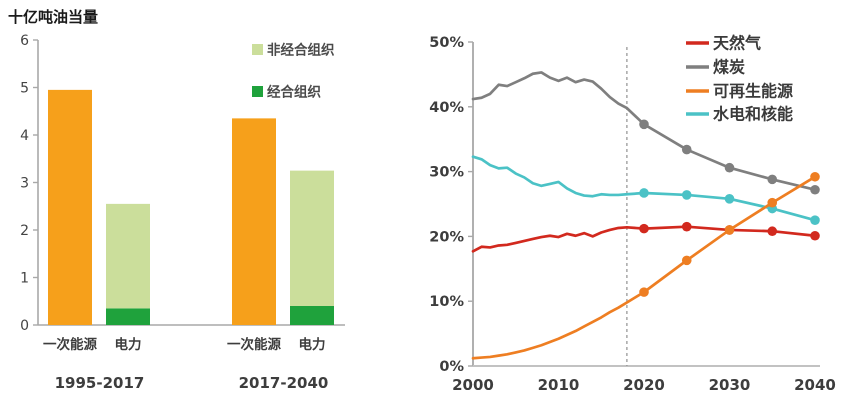 Image resolution: width=851 pixels, height=410 pixels. Describe the element at coordinates (644, 239) in the screenshot. I see `series-line-natural-gas` at that location.